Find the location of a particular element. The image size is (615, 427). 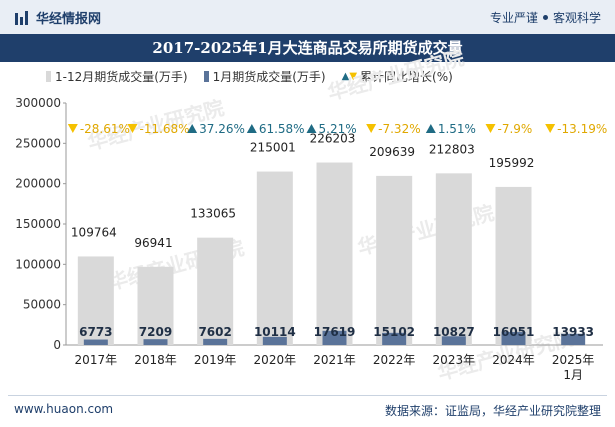

legend-item-total: 1-12月期货成交量(万手) is located at coordinates (117, 76).